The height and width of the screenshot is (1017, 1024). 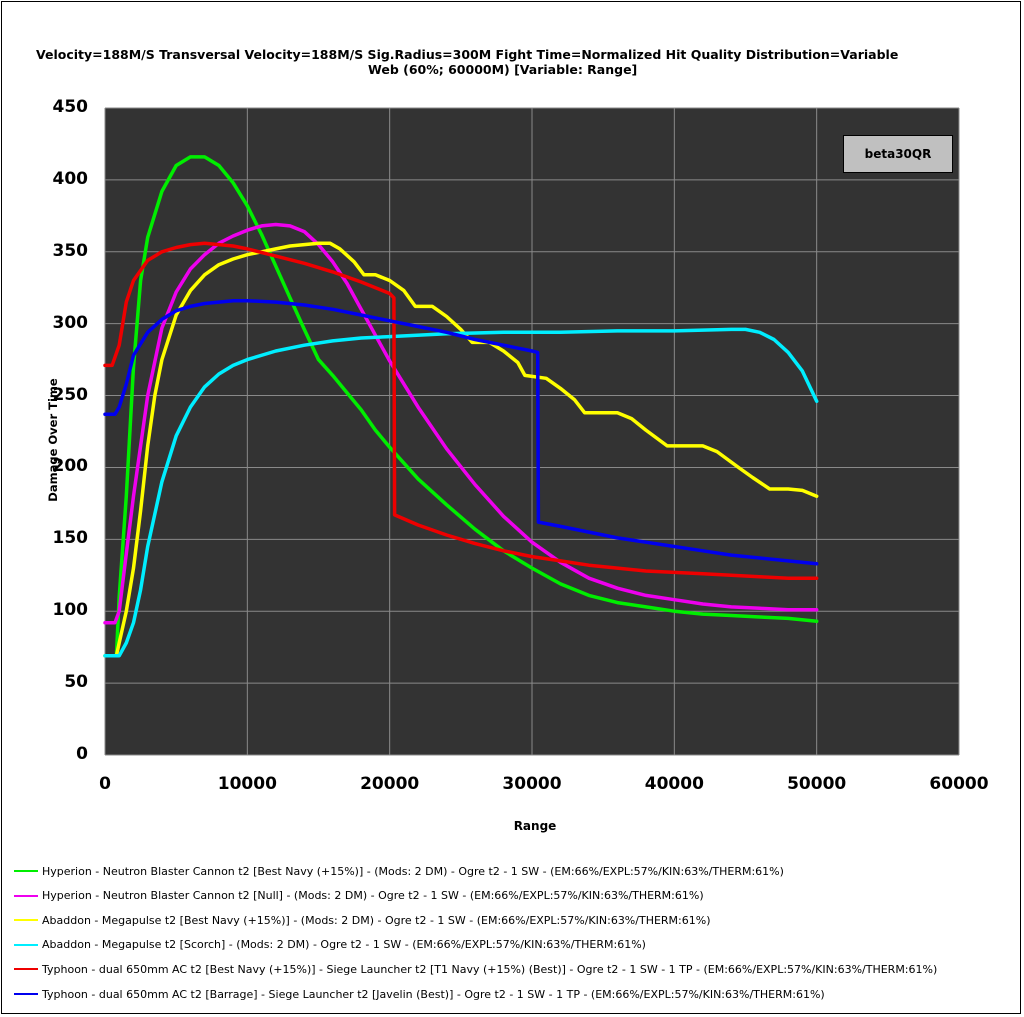 What do you see at coordinates (70, 250) in the screenshot?
I see `y-tick-label: 350` at bounding box center [70, 250].